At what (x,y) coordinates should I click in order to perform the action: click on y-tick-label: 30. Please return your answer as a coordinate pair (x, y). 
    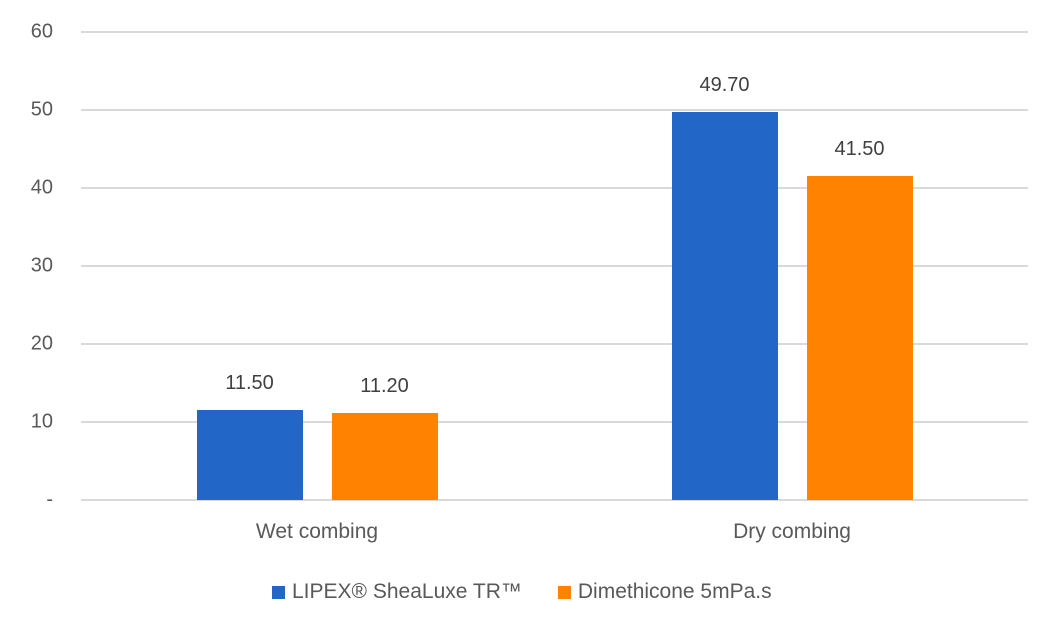
    Looking at the image, I should click on (41, 265).